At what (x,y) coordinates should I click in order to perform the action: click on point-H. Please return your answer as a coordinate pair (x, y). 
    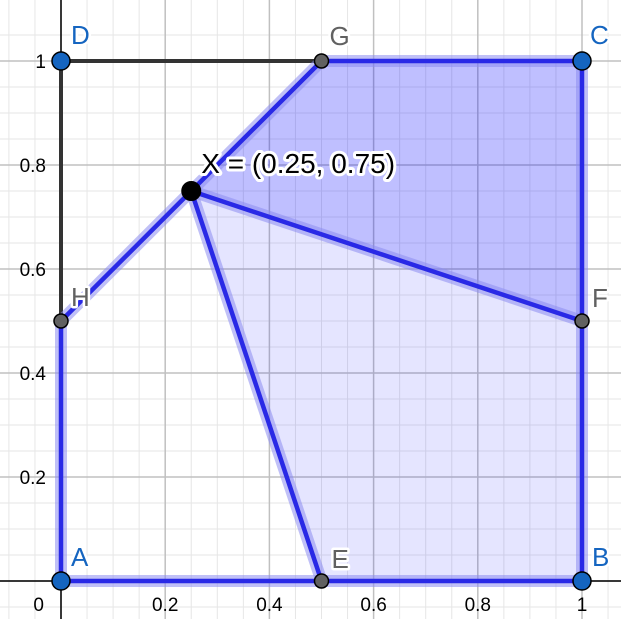
    Looking at the image, I should click on (61, 321).